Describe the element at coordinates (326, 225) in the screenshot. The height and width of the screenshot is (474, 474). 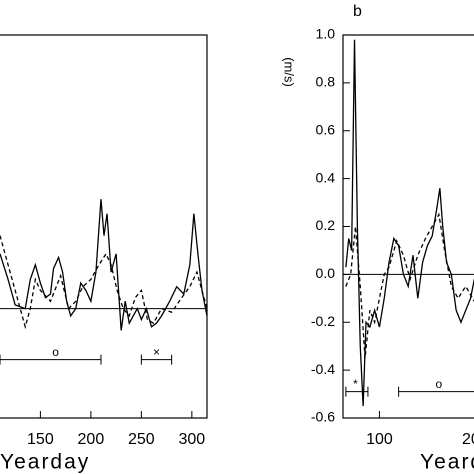
I see `y-tick-label: 0.2` at that location.